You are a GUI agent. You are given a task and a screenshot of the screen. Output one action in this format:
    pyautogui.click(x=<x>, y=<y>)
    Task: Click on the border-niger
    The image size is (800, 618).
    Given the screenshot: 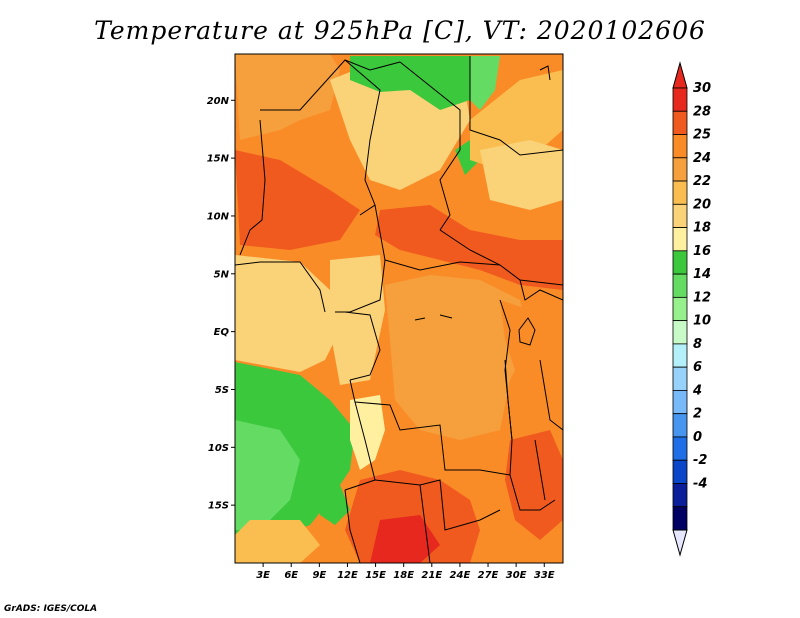 What is the action you would take?
    pyautogui.click(x=362, y=137)
    